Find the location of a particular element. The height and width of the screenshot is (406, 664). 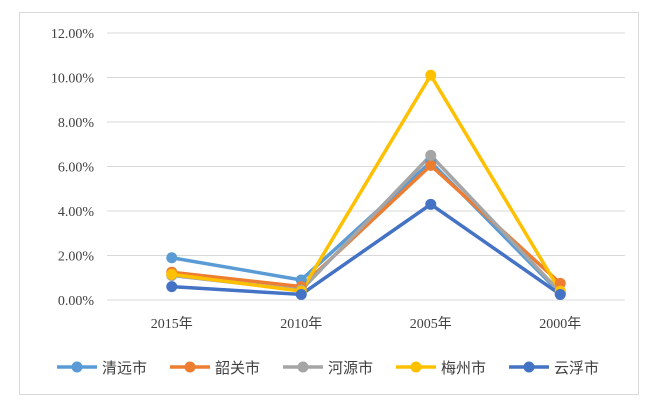

x-tick-label: 2010年 is located at coordinates (301, 324).